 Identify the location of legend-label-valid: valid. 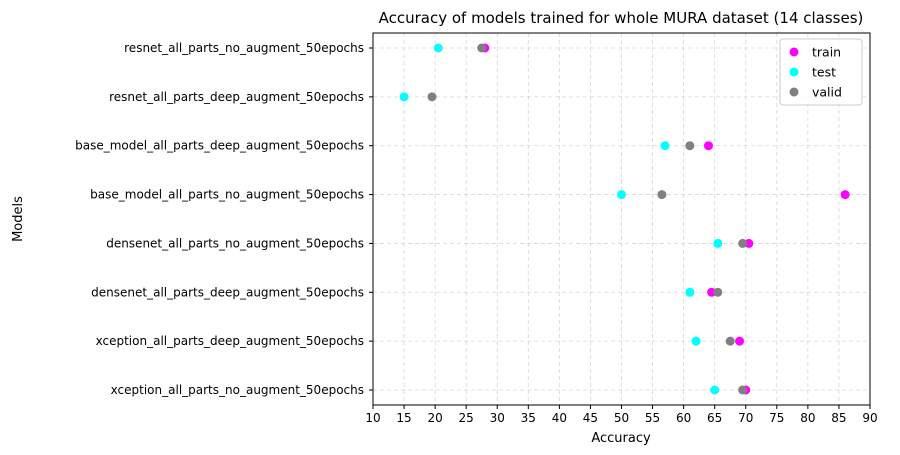
(827, 92).